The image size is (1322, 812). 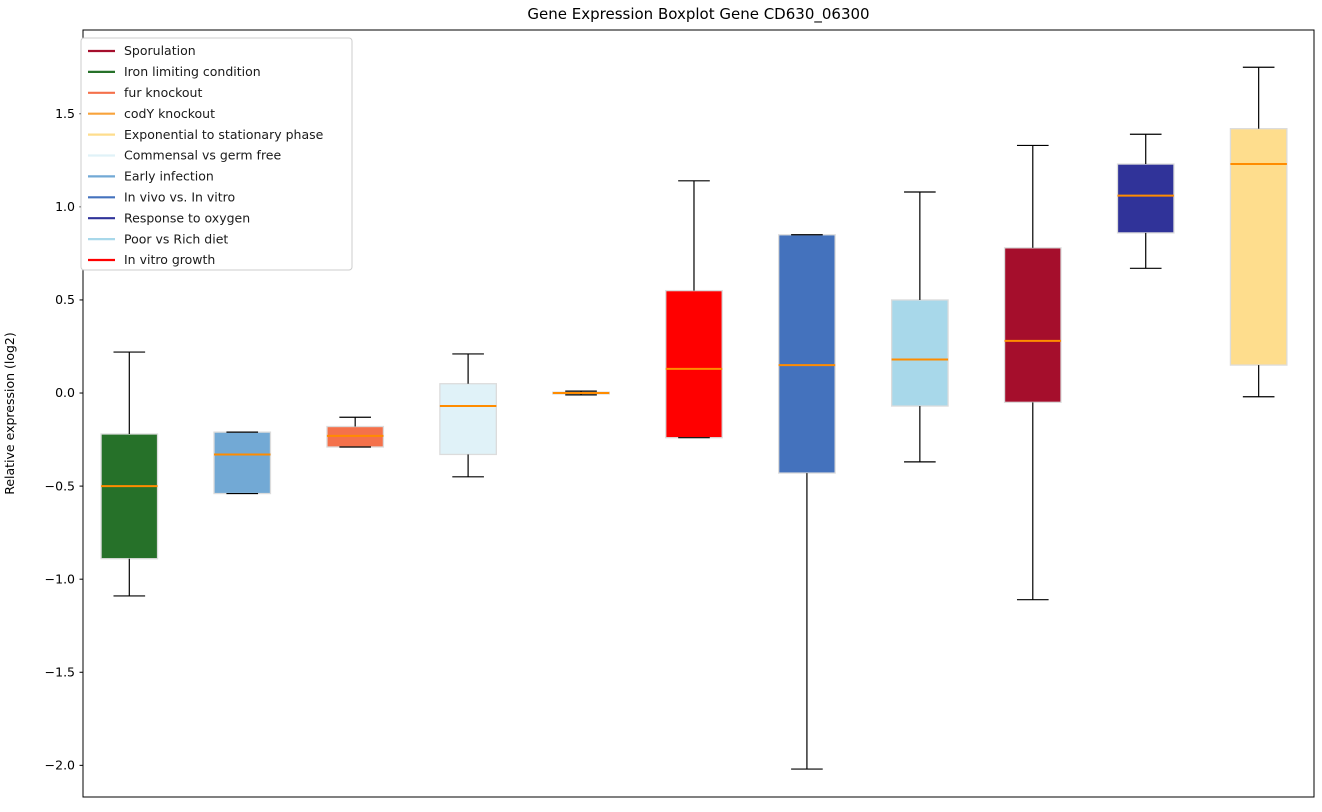 What do you see at coordinates (468, 419) in the screenshot?
I see `box-commensal-vs-germ-free` at bounding box center [468, 419].